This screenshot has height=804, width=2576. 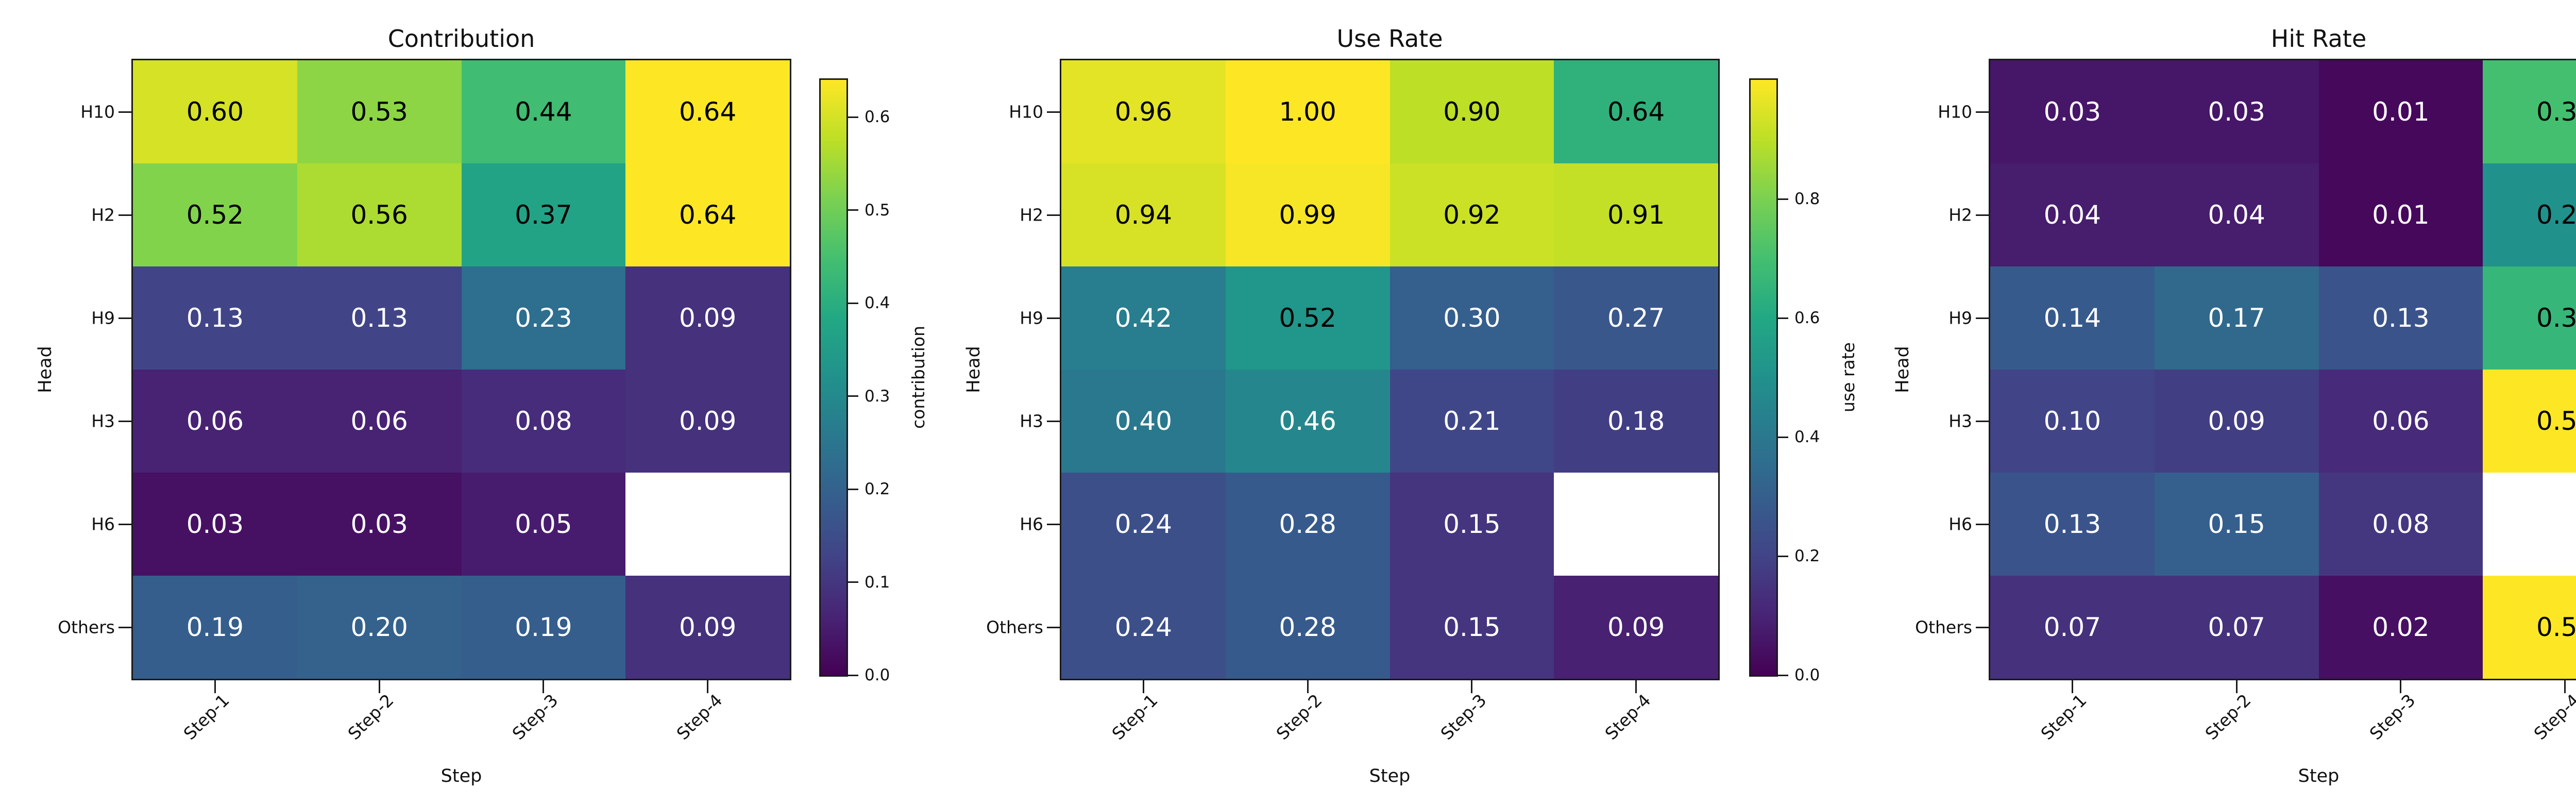 I want to click on heatmap-cell: 0.46, so click(x=1307, y=421).